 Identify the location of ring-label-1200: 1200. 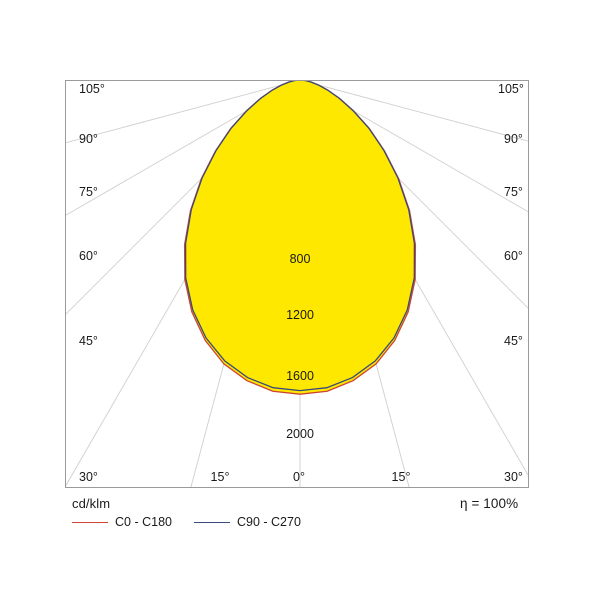
(300, 315).